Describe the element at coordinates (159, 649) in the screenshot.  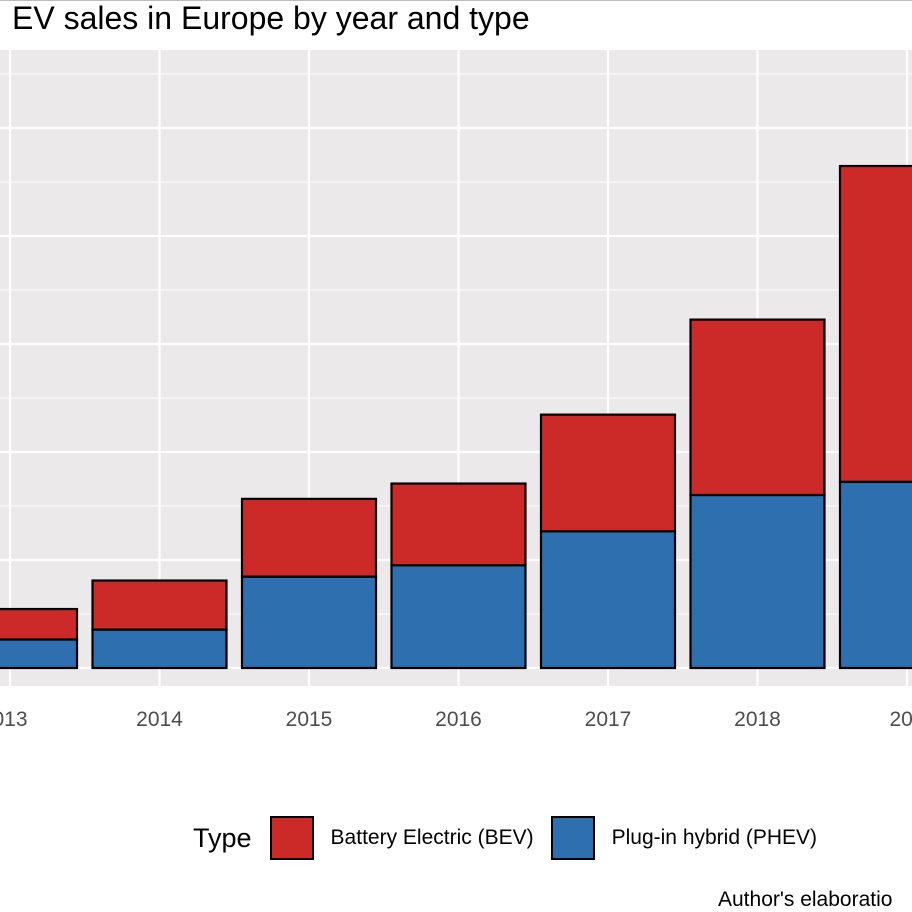
I see `bar-phev-2014` at that location.